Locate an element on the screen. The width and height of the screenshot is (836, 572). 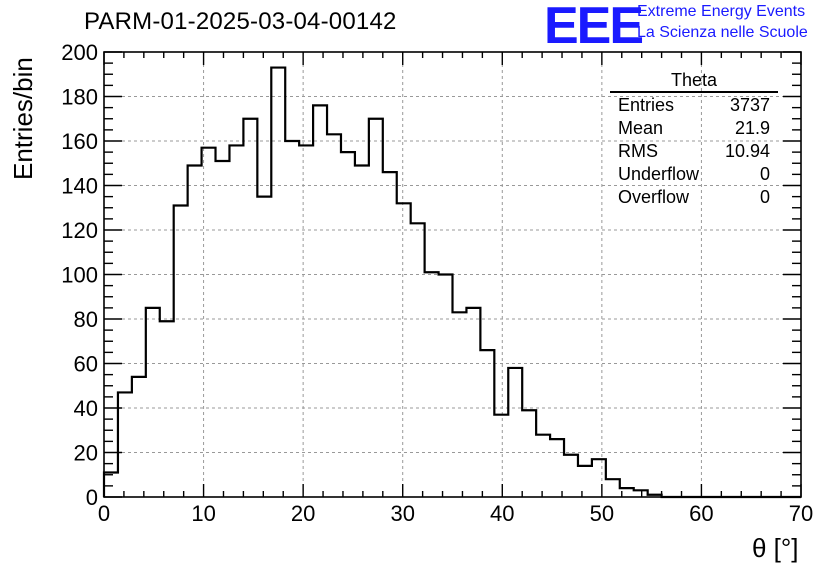
x-tick-label: 70 is located at coordinates (801, 513).